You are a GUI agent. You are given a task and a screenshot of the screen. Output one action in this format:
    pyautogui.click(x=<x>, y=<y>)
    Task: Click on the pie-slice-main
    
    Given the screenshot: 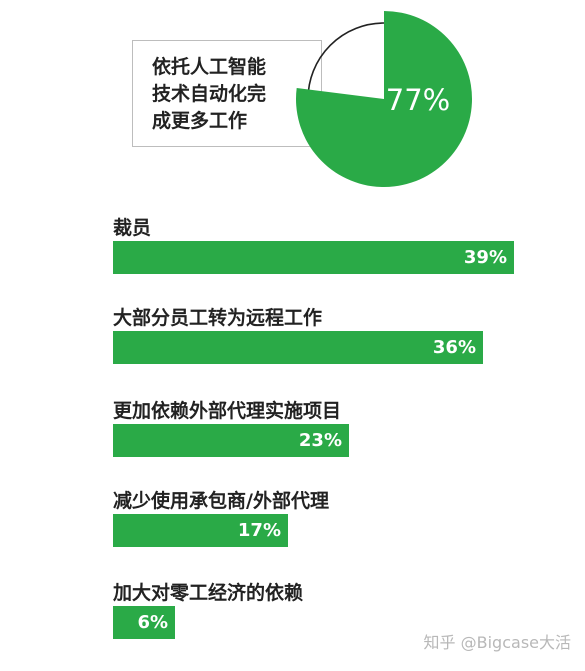 What is the action you would take?
    pyautogui.click(x=384, y=99)
    